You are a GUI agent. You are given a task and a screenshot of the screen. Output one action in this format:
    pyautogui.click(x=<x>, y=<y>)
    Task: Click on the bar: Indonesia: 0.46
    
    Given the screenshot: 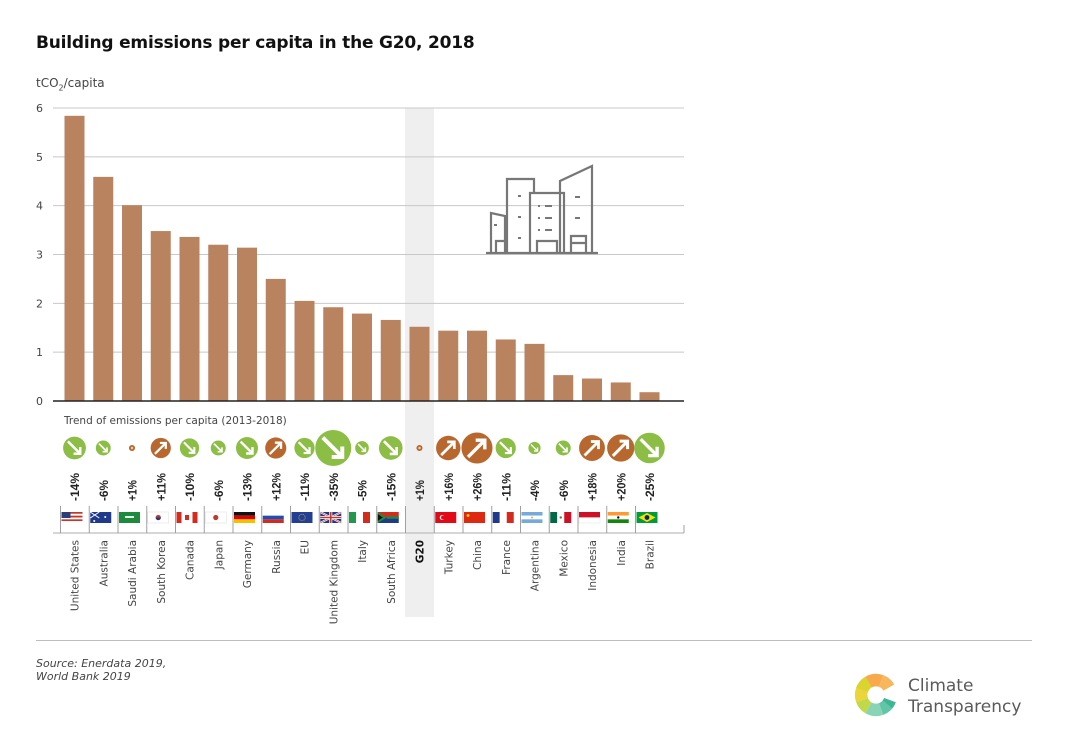 What is the action you would take?
    pyautogui.click(x=592, y=389)
    